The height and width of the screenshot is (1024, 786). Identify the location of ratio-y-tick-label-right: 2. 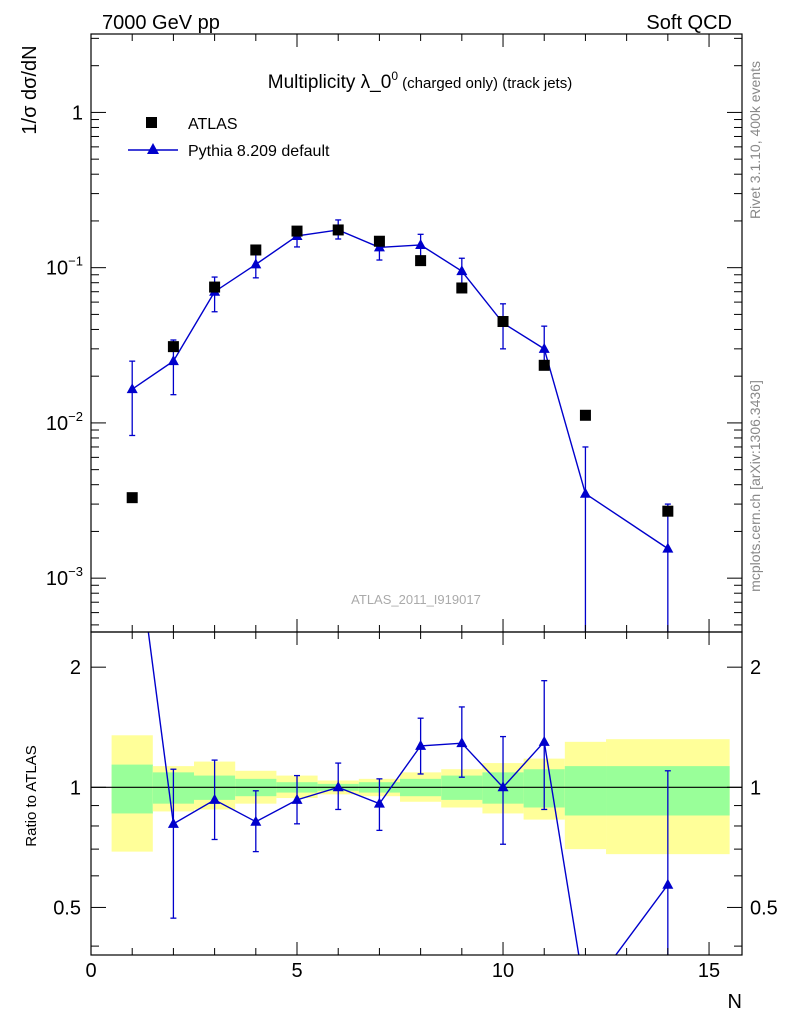
(755, 668).